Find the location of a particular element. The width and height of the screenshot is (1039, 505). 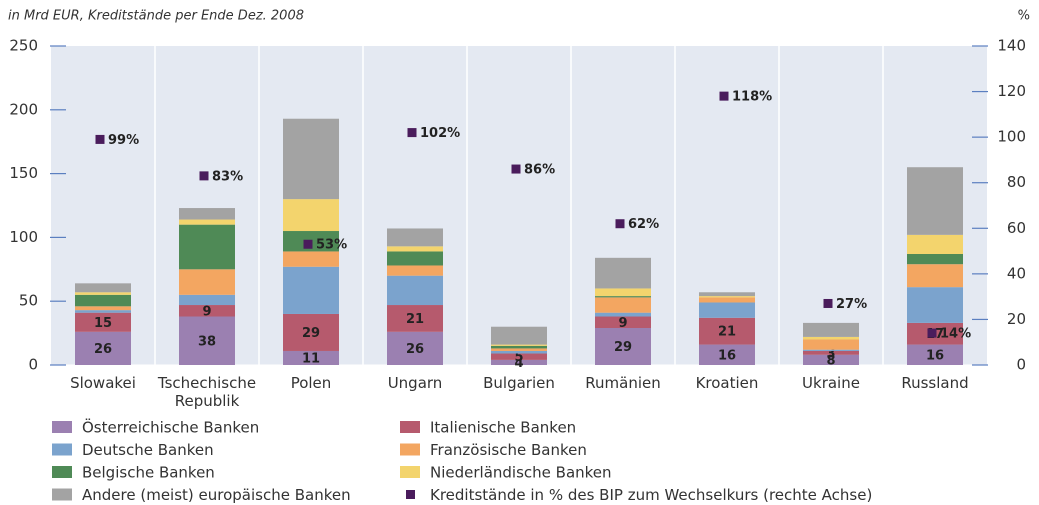

y-tick-label: 250 is located at coordinates (23, 46).